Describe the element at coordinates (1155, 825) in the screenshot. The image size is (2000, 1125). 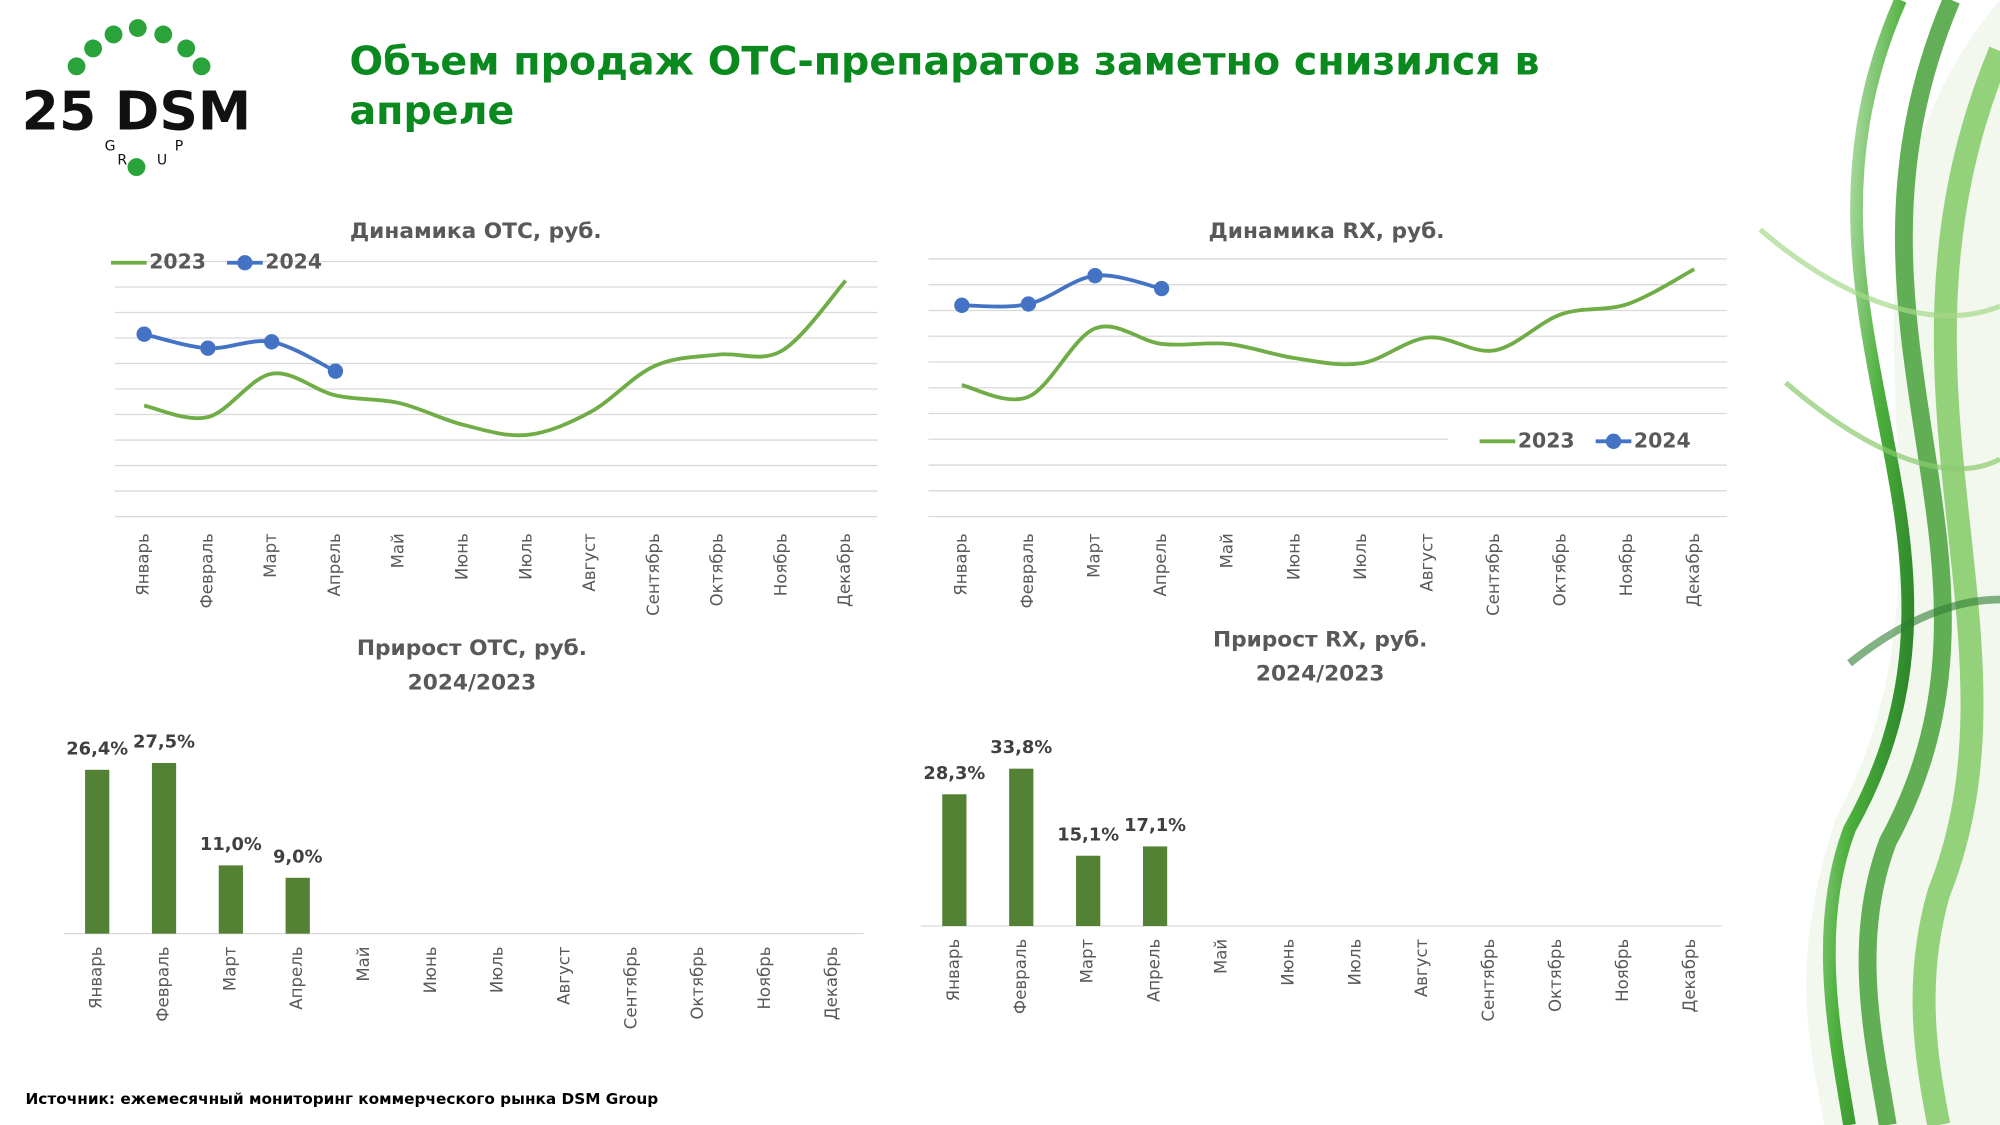
I see `data-label: 17,1%` at that location.